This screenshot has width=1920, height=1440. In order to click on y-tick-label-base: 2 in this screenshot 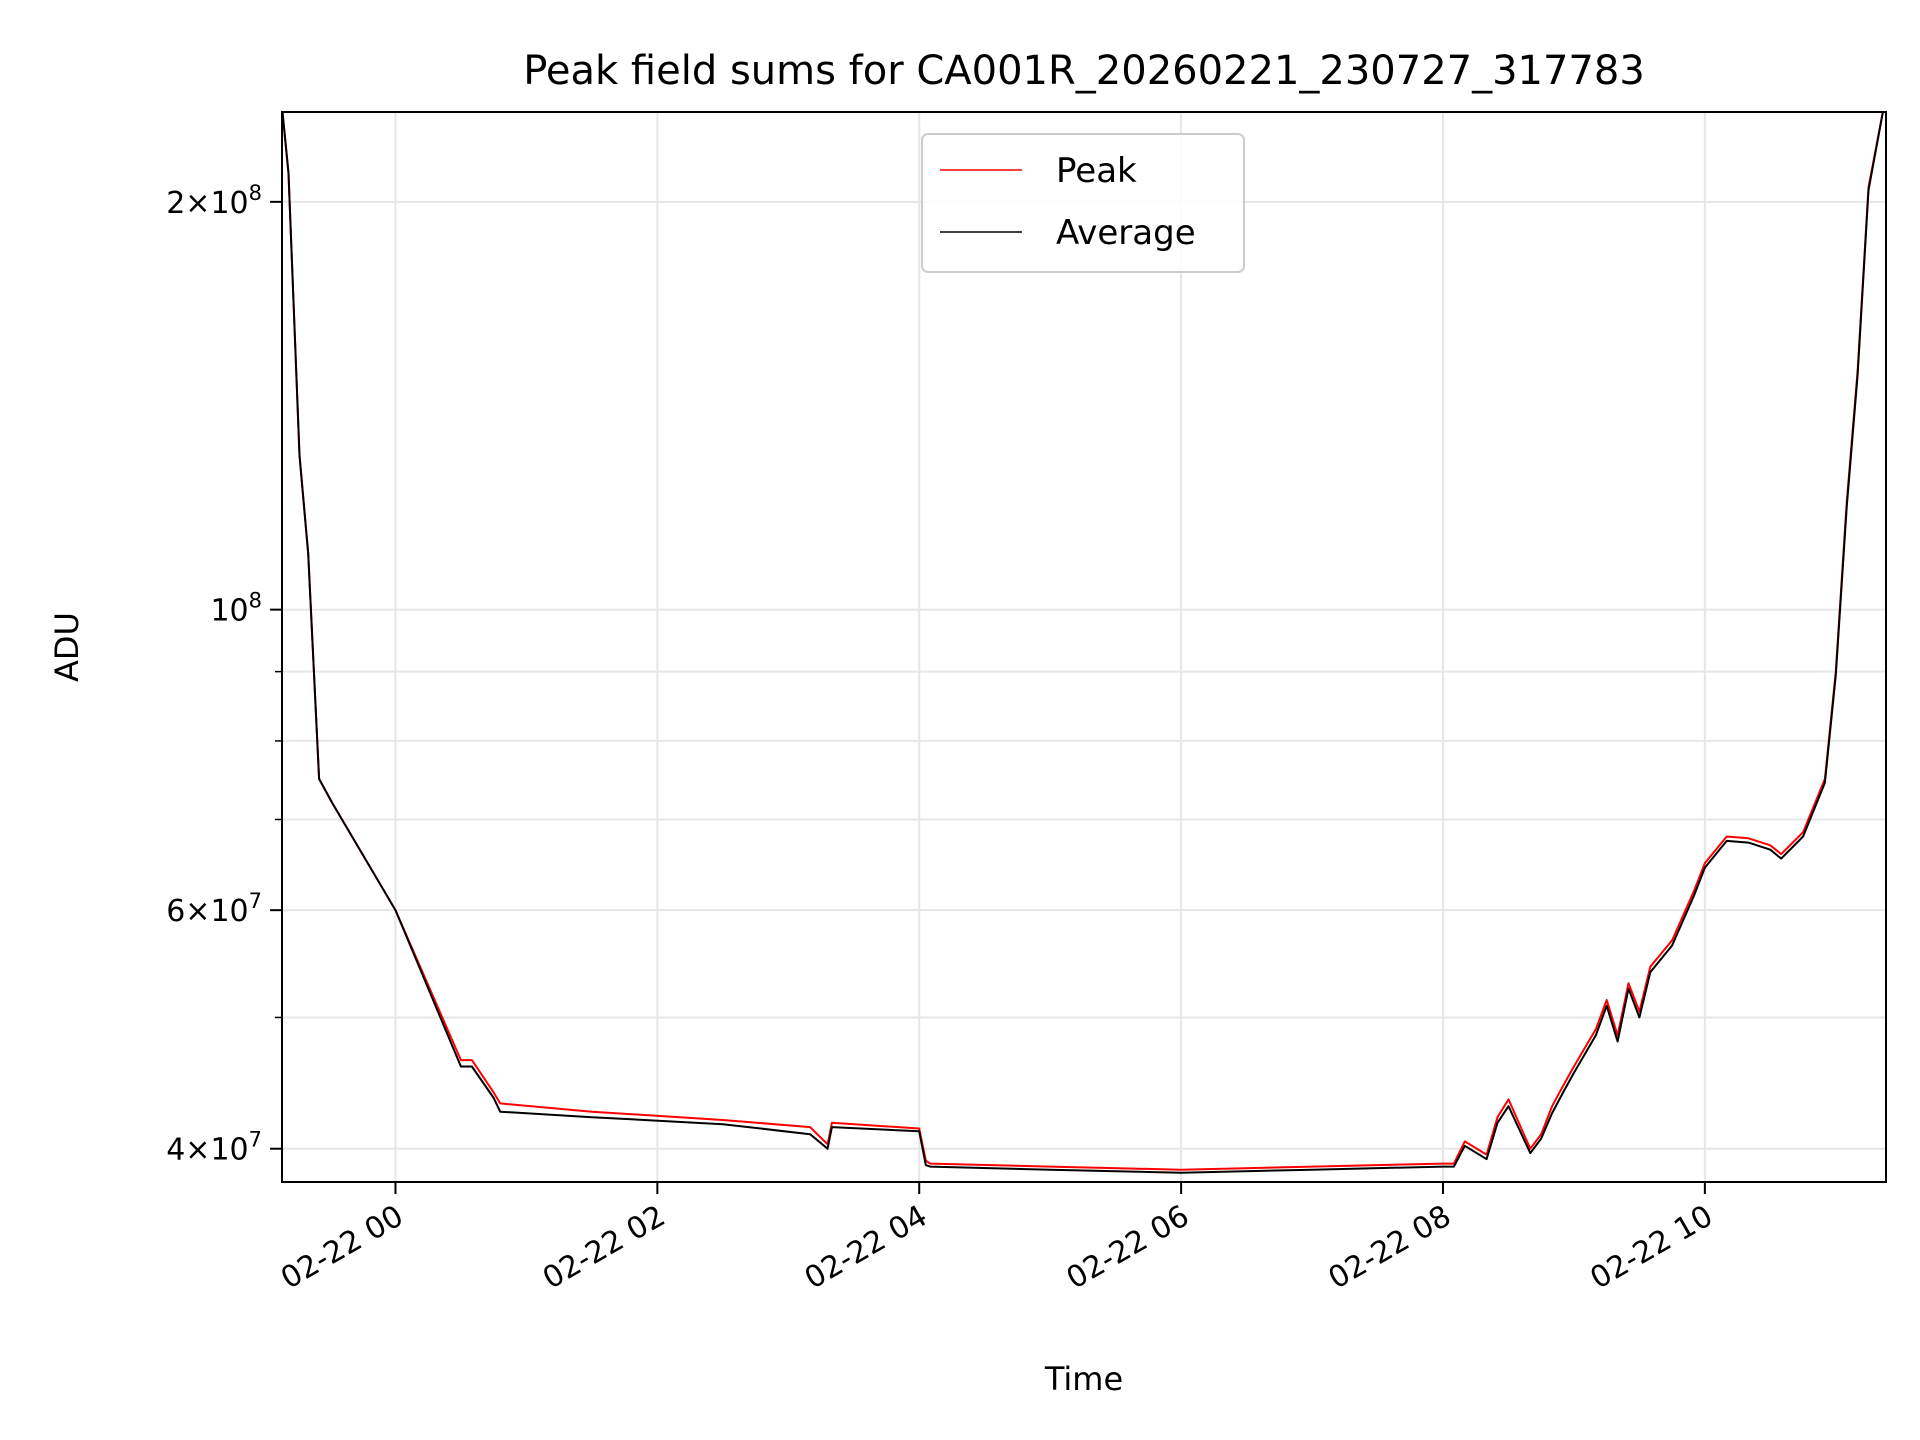, I will do `click(175, 203)`.